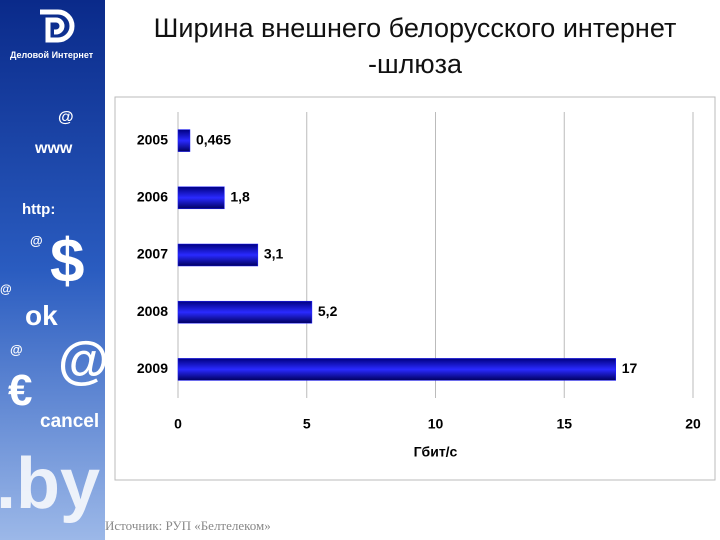  I want to click on y-tick-label: 2008, so click(152, 311).